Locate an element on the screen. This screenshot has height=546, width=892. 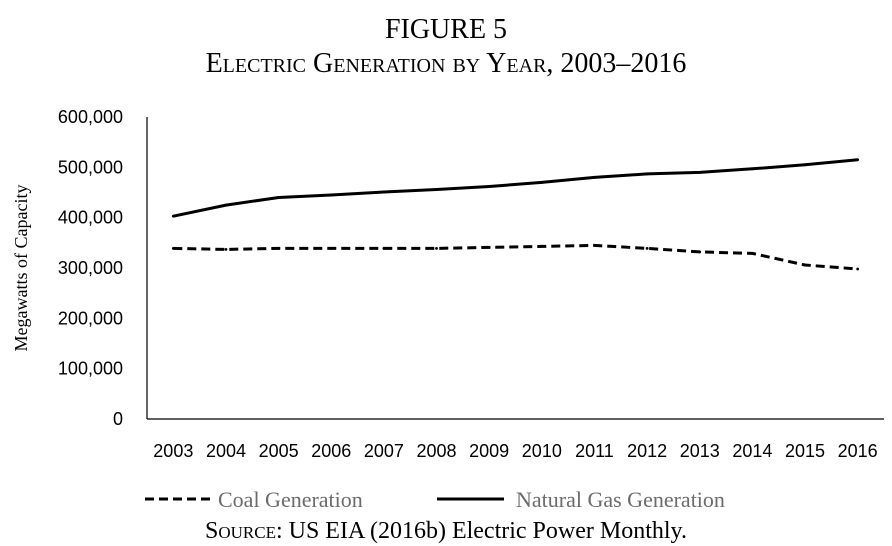
y-tick-label: 0 is located at coordinates (118, 419).